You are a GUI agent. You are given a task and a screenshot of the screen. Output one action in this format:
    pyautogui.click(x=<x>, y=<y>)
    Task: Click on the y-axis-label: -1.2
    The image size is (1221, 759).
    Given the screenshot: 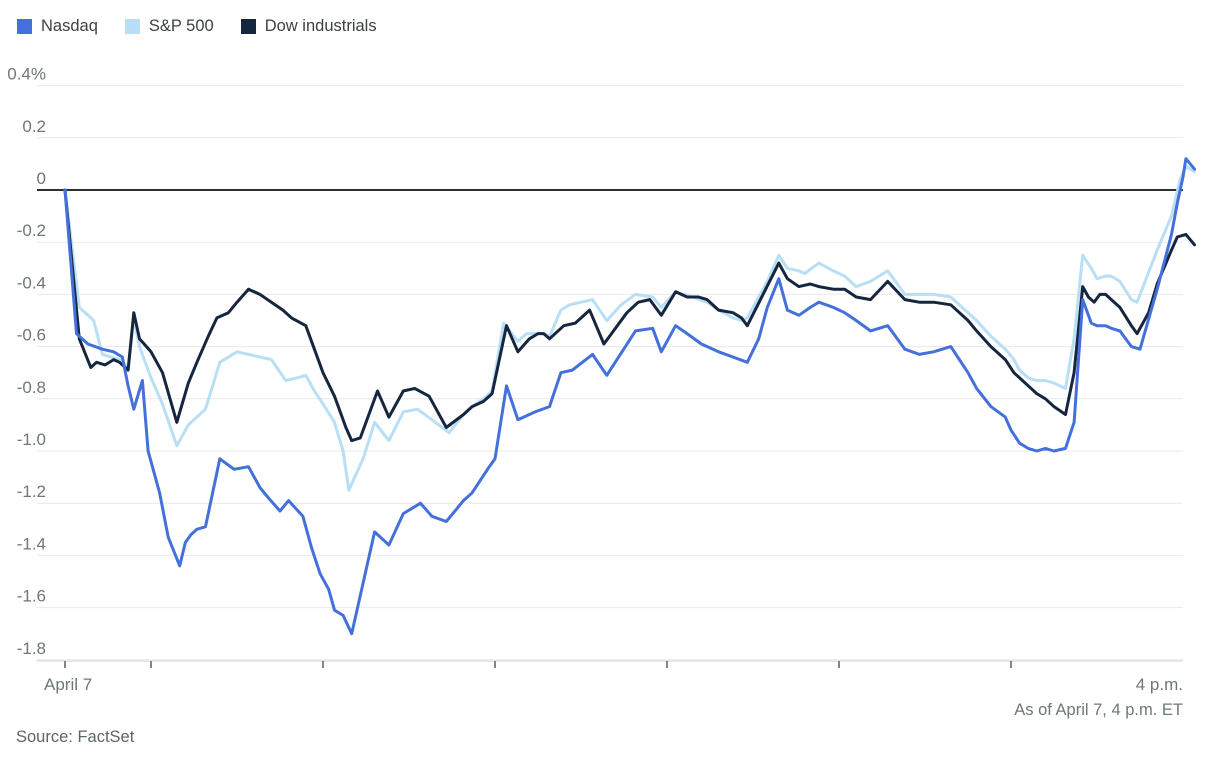 What is the action you would take?
    pyautogui.click(x=31, y=491)
    